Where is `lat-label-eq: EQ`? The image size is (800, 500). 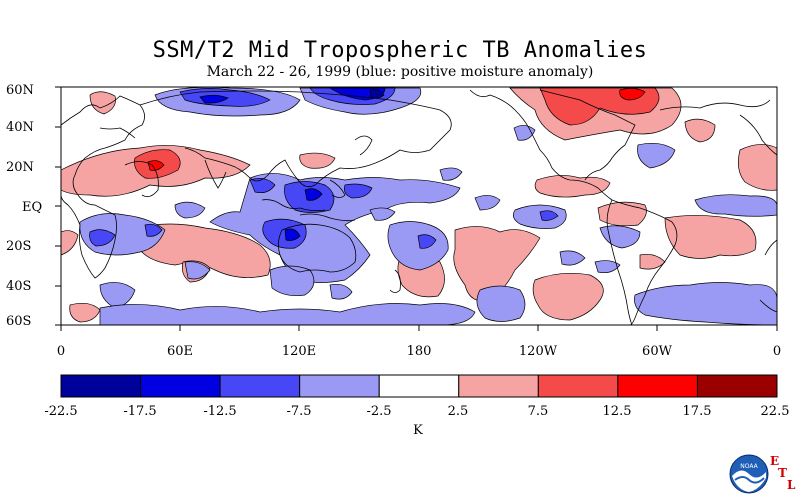
lat-label-eq: EQ is located at coordinates (32, 207).